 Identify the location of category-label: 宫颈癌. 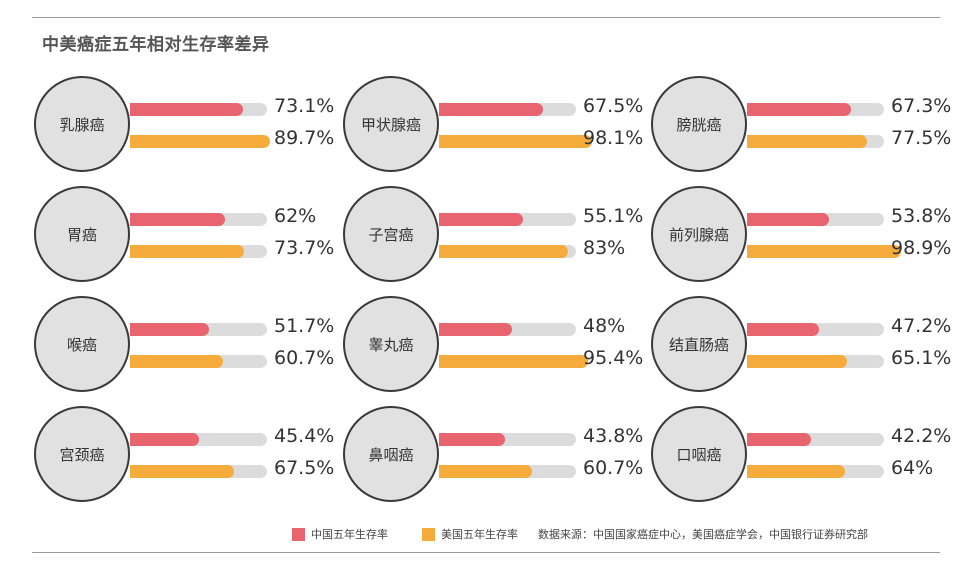
(82, 454).